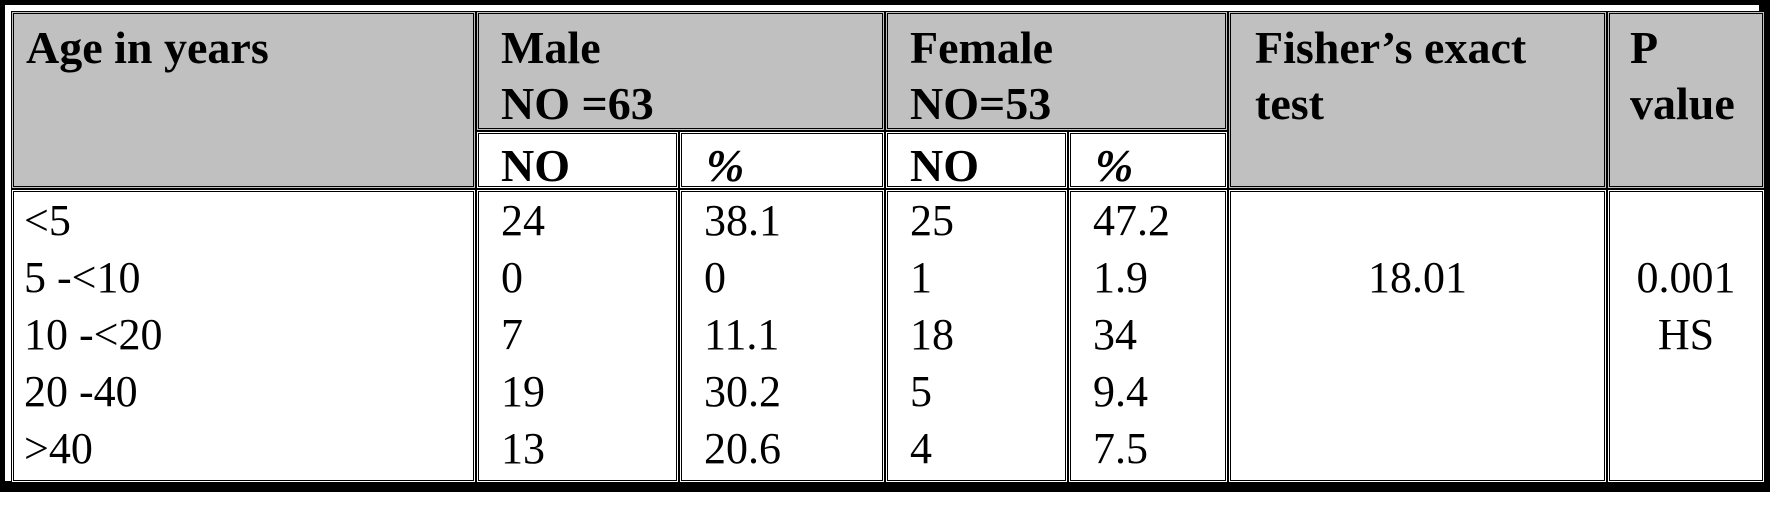 The image size is (1790, 513). I want to click on column-male-pct: 38.1 0 11.1 30.2 20.6, so click(782, 336).